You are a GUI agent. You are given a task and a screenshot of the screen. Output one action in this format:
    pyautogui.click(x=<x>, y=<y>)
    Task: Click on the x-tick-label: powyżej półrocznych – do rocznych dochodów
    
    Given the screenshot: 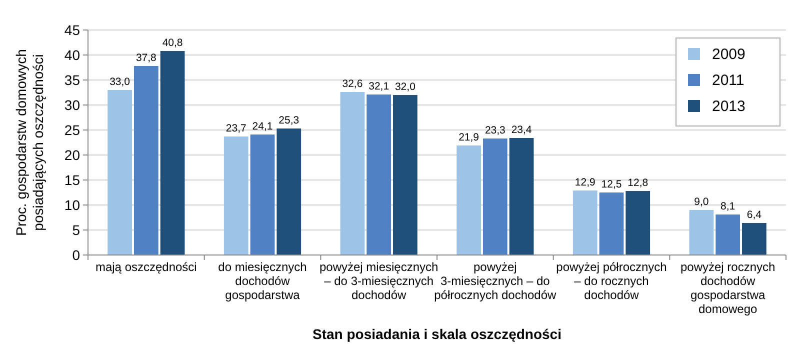 What is the action you would take?
    pyautogui.click(x=611, y=281)
    